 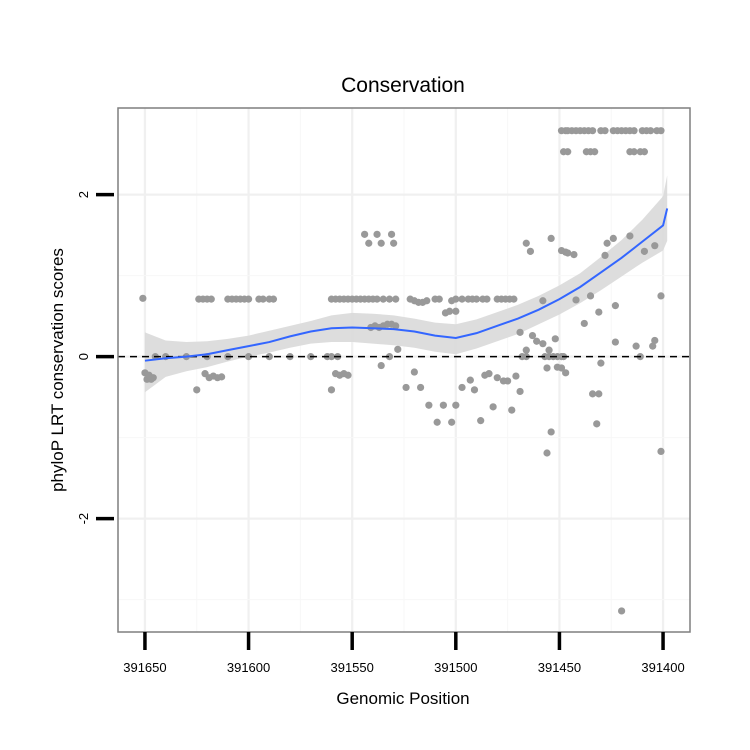 I want to click on x-tick-label: 391400, so click(x=662, y=667).